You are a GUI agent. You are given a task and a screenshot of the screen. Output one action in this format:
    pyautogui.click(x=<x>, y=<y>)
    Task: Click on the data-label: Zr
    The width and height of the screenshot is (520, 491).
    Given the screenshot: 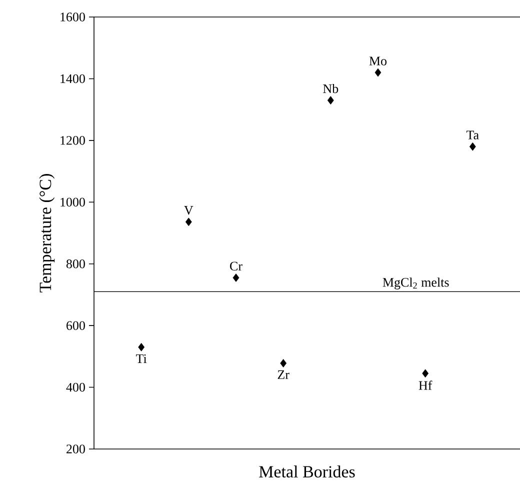 What is the action you would take?
    pyautogui.click(x=284, y=374)
    